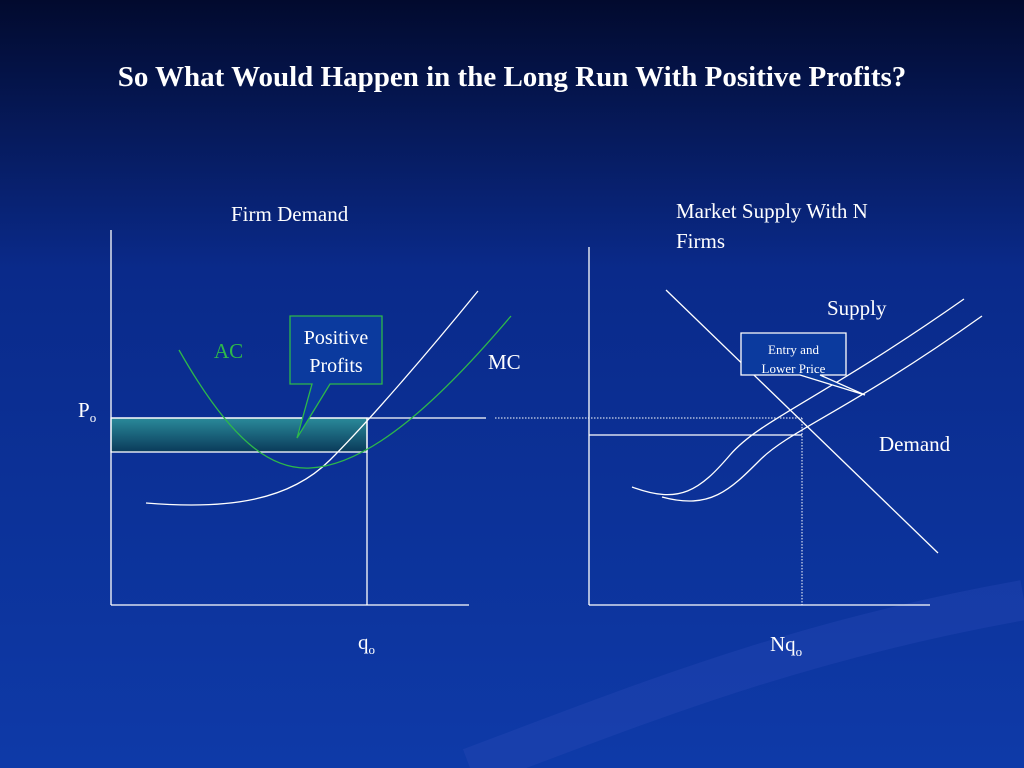 Image resolution: width=1024 pixels, height=768 pixels. Describe the element at coordinates (772, 226) in the screenshot. I see `panel-label: Market Supply With N Firms` at that location.